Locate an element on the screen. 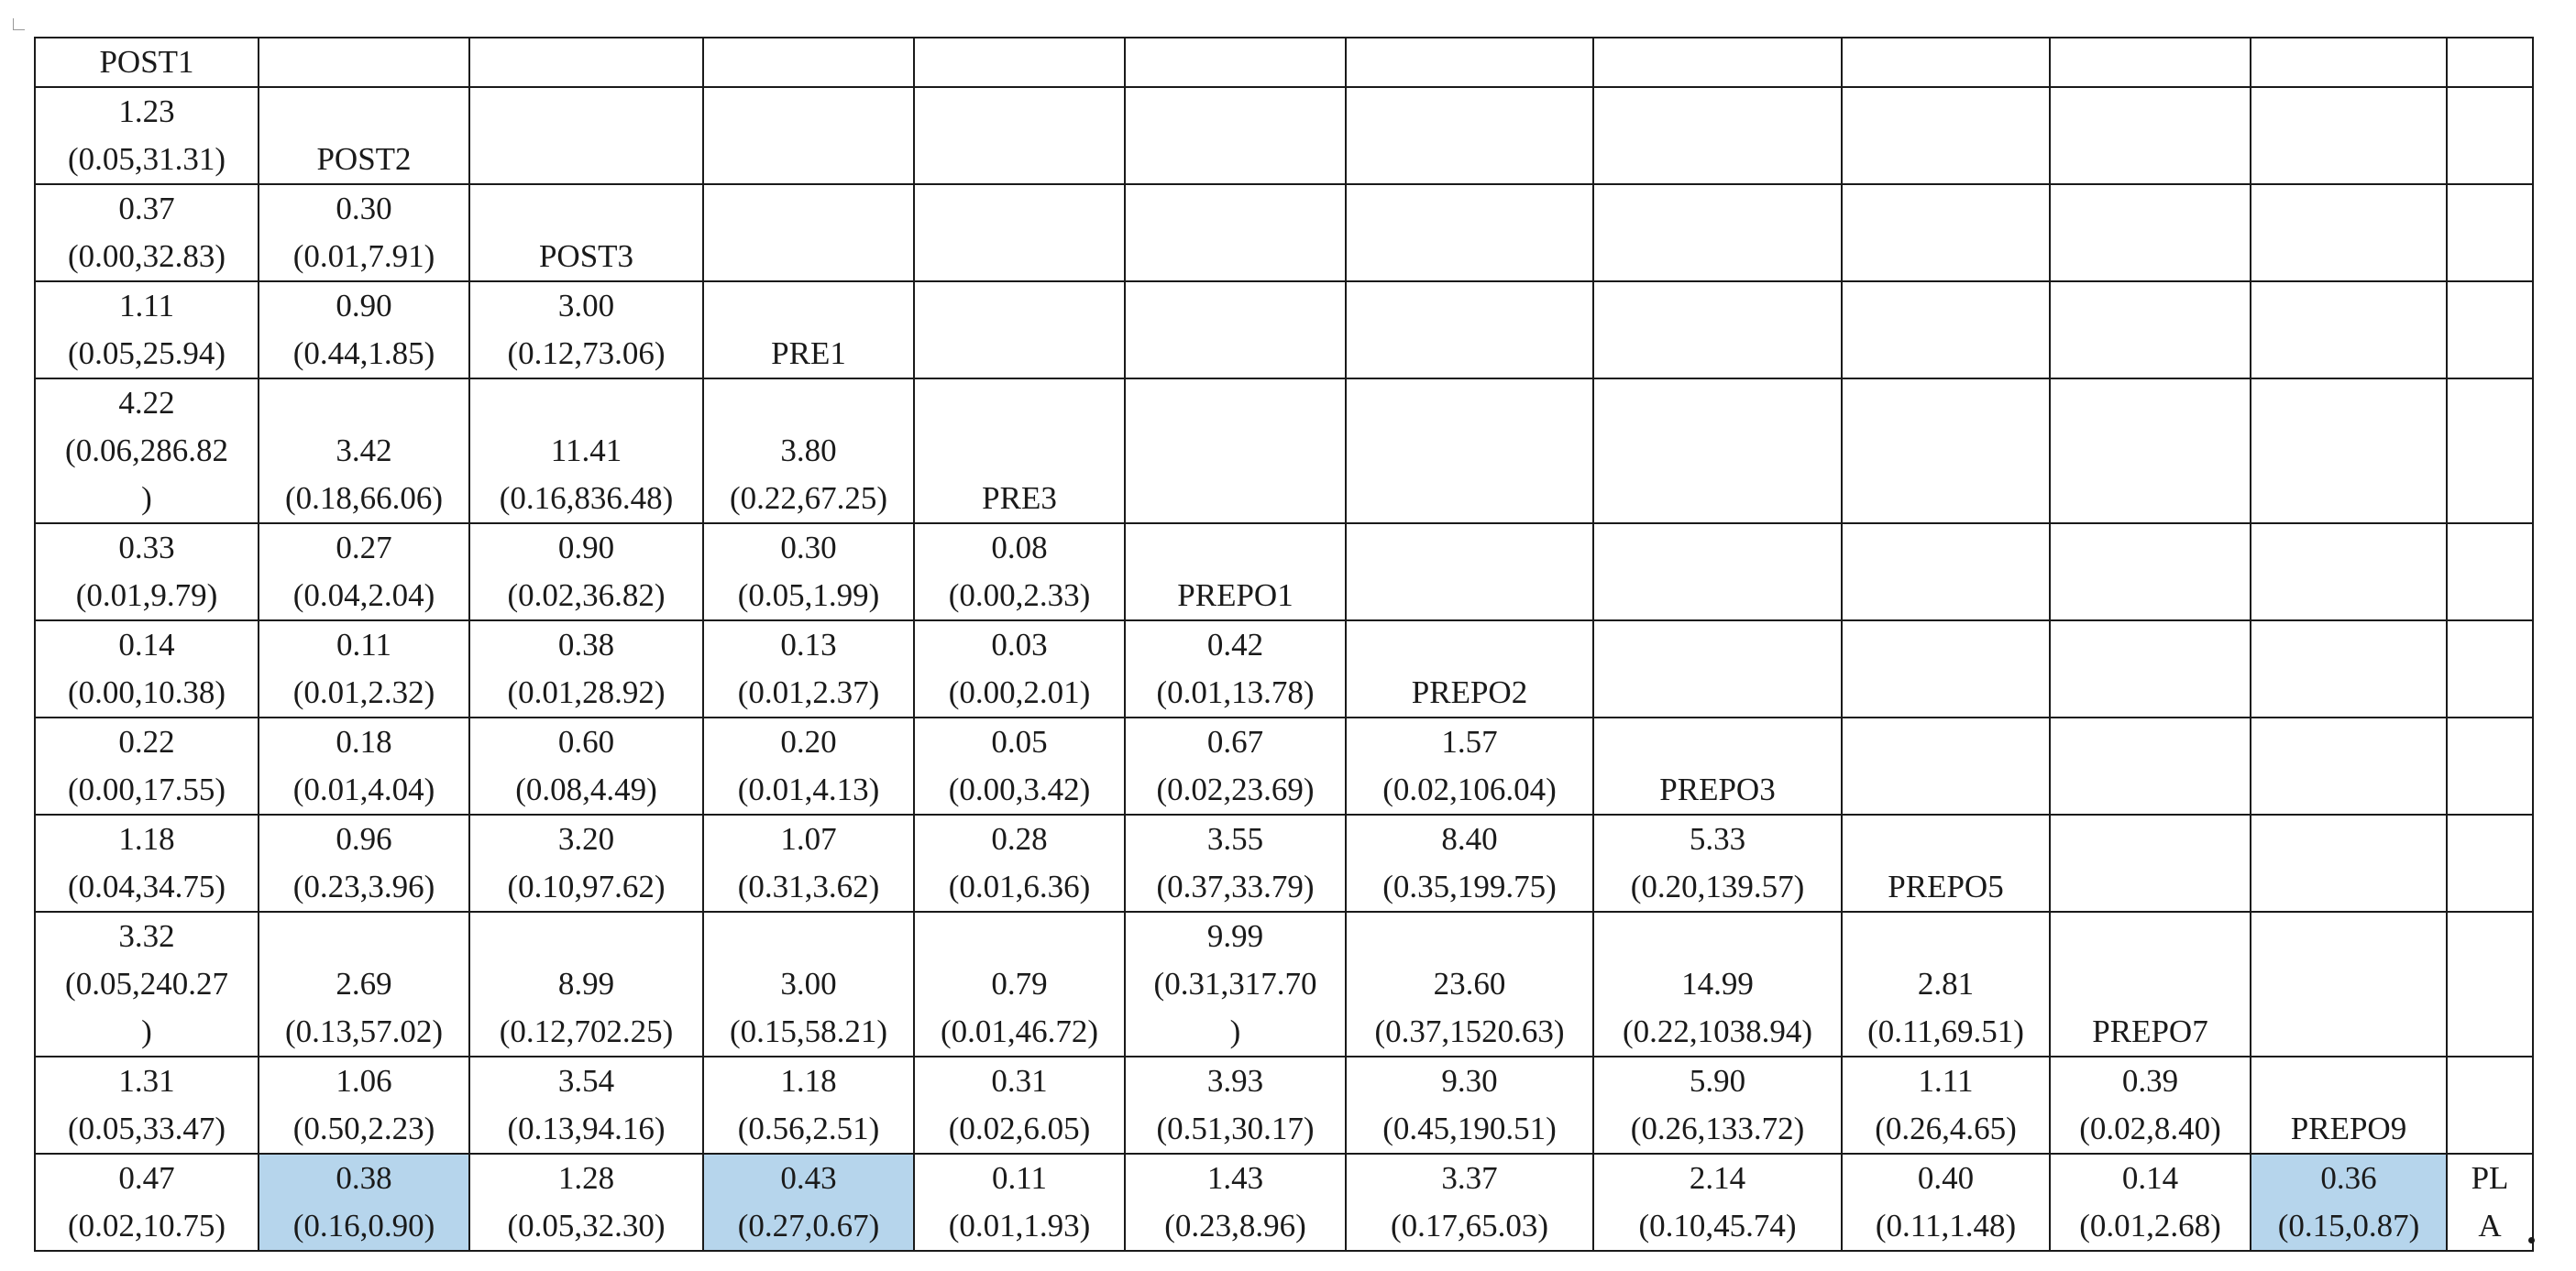 The image size is (2576, 1271). cell-text: (0.00,17.55) is located at coordinates (146, 790).